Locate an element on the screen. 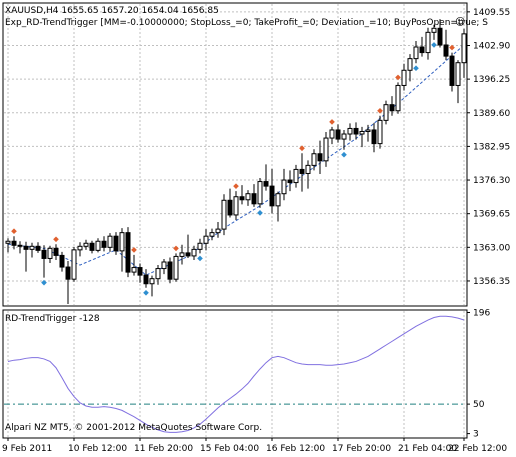 This screenshot has height=457, width=516. time-tick-label: 16 Feb 12:00 is located at coordinates (295, 449).